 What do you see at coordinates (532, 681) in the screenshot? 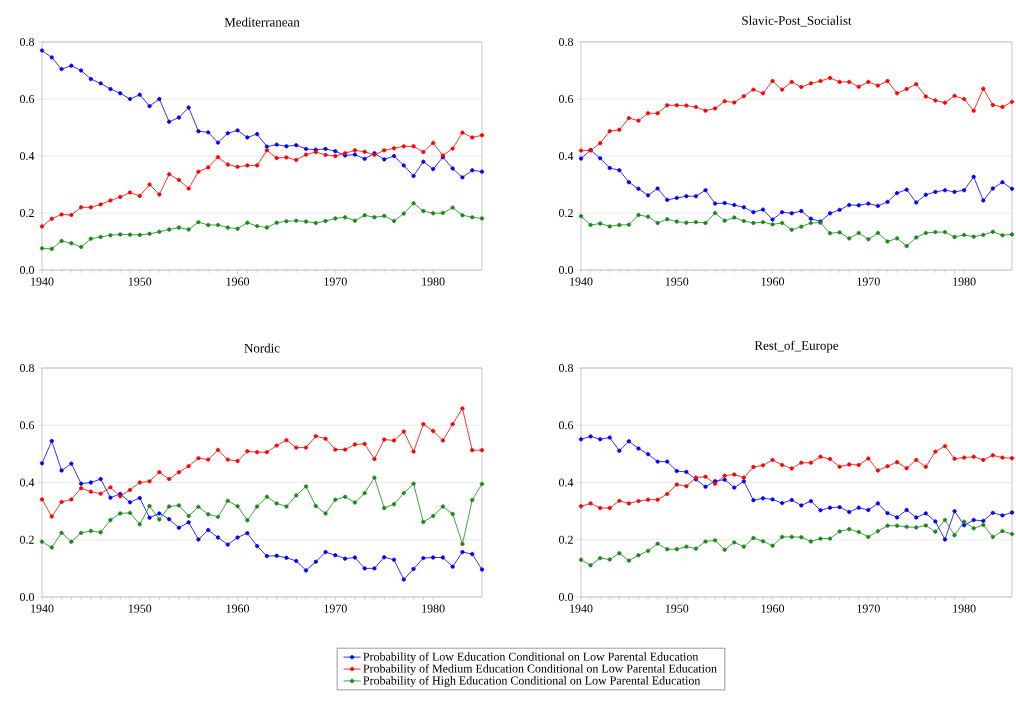
I see `legend-label: Probability of High Education Conditional on Low Parental Education` at bounding box center [532, 681].